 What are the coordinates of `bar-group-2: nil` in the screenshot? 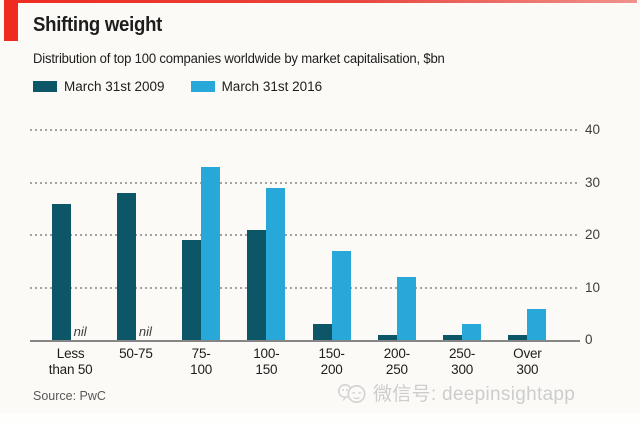 It's located at (135, 266).